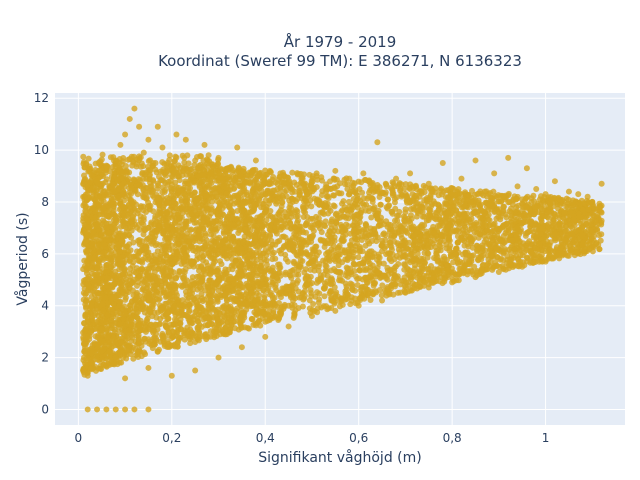  What do you see at coordinates (340, 41) in the screenshot?
I see `chart-title-line1: År 1979 - 2019` at bounding box center [340, 41].